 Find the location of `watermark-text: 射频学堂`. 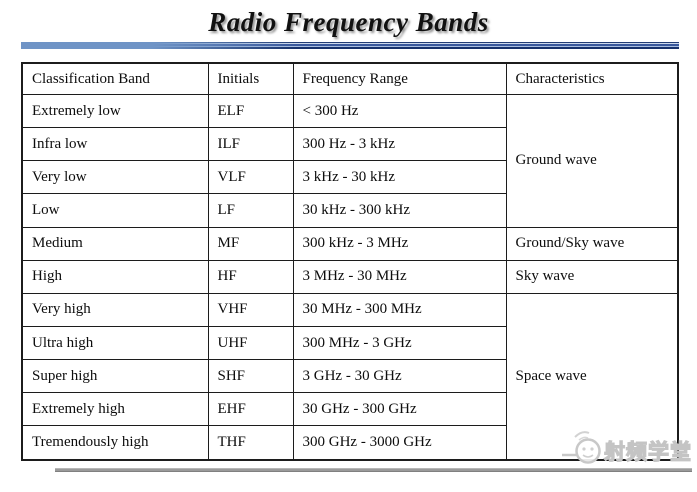

watermark-text: 射频学堂 is located at coordinates (647, 452).